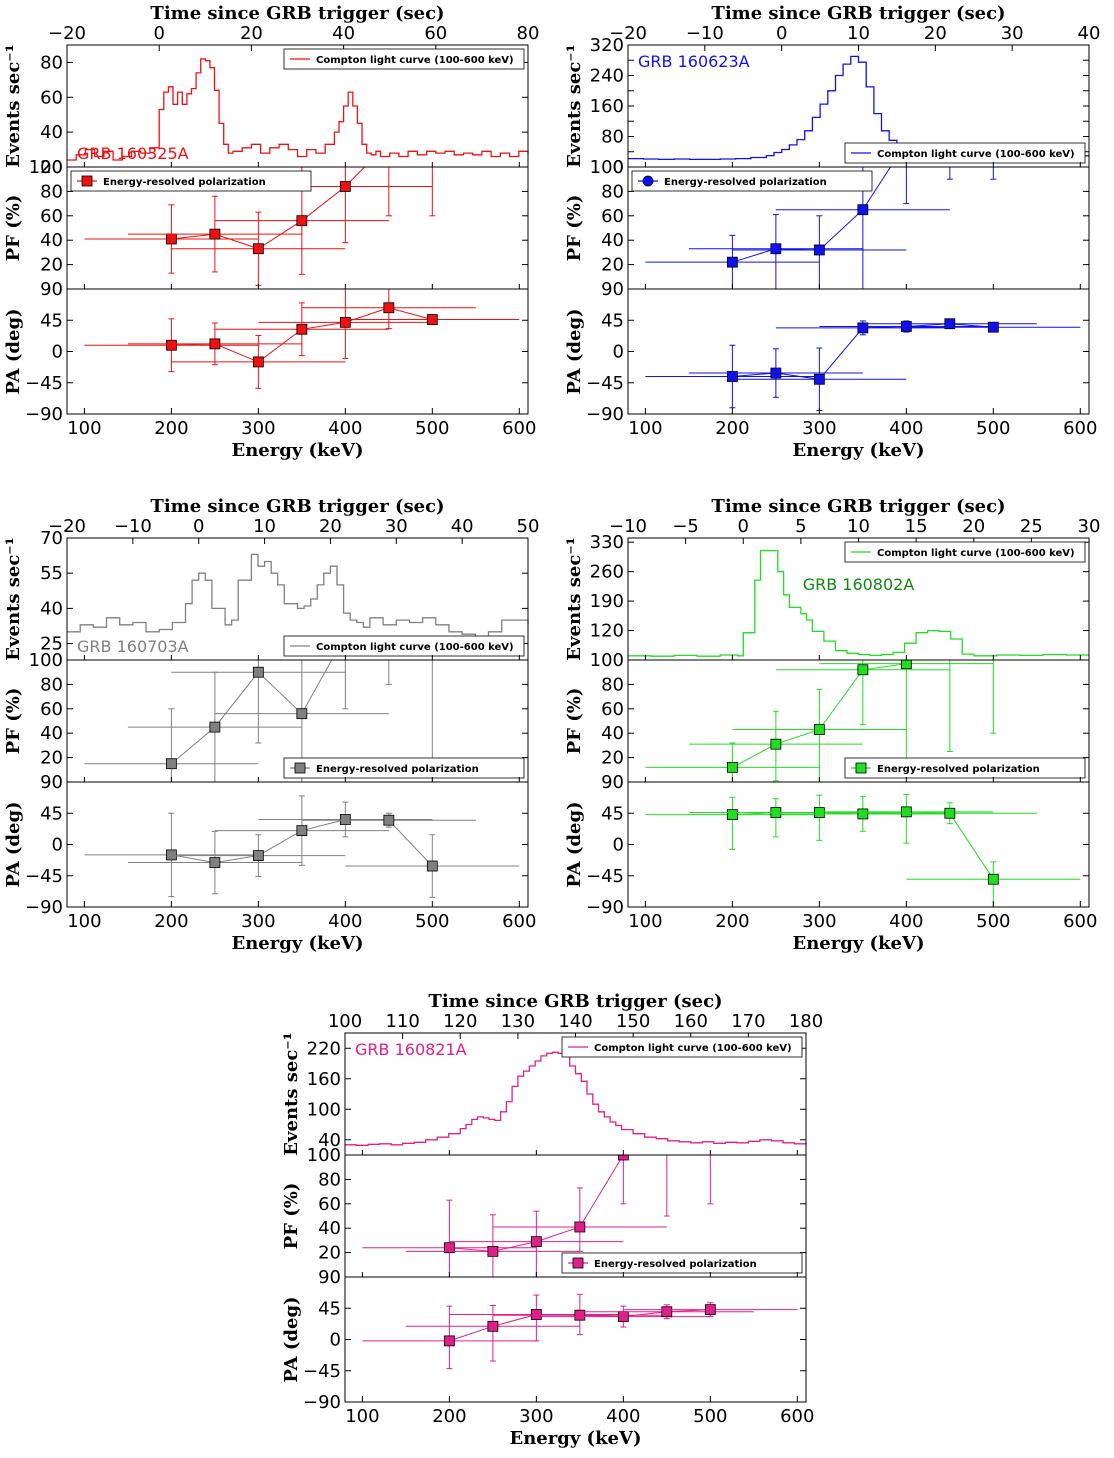  What do you see at coordinates (528, 526) in the screenshot?
I see `time-tick-label: 50` at bounding box center [528, 526].